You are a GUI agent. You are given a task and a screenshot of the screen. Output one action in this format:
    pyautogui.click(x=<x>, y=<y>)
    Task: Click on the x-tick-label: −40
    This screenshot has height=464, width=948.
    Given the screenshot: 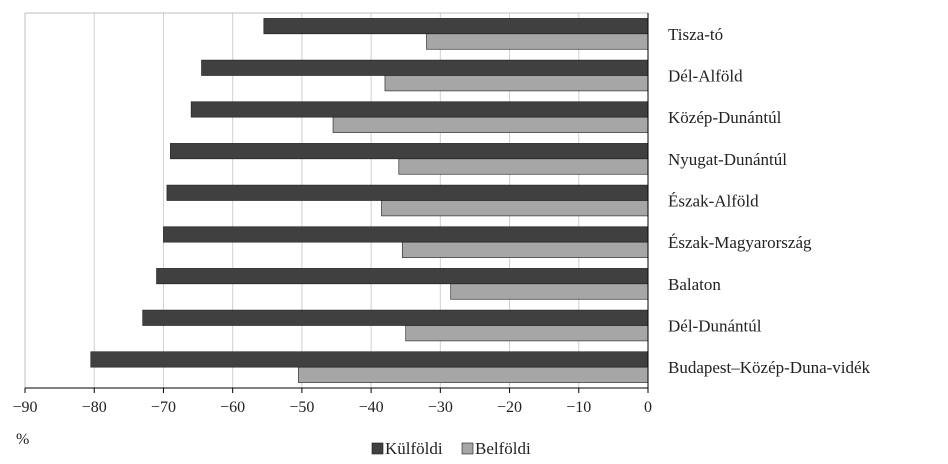 What is the action you would take?
    pyautogui.click(x=371, y=407)
    